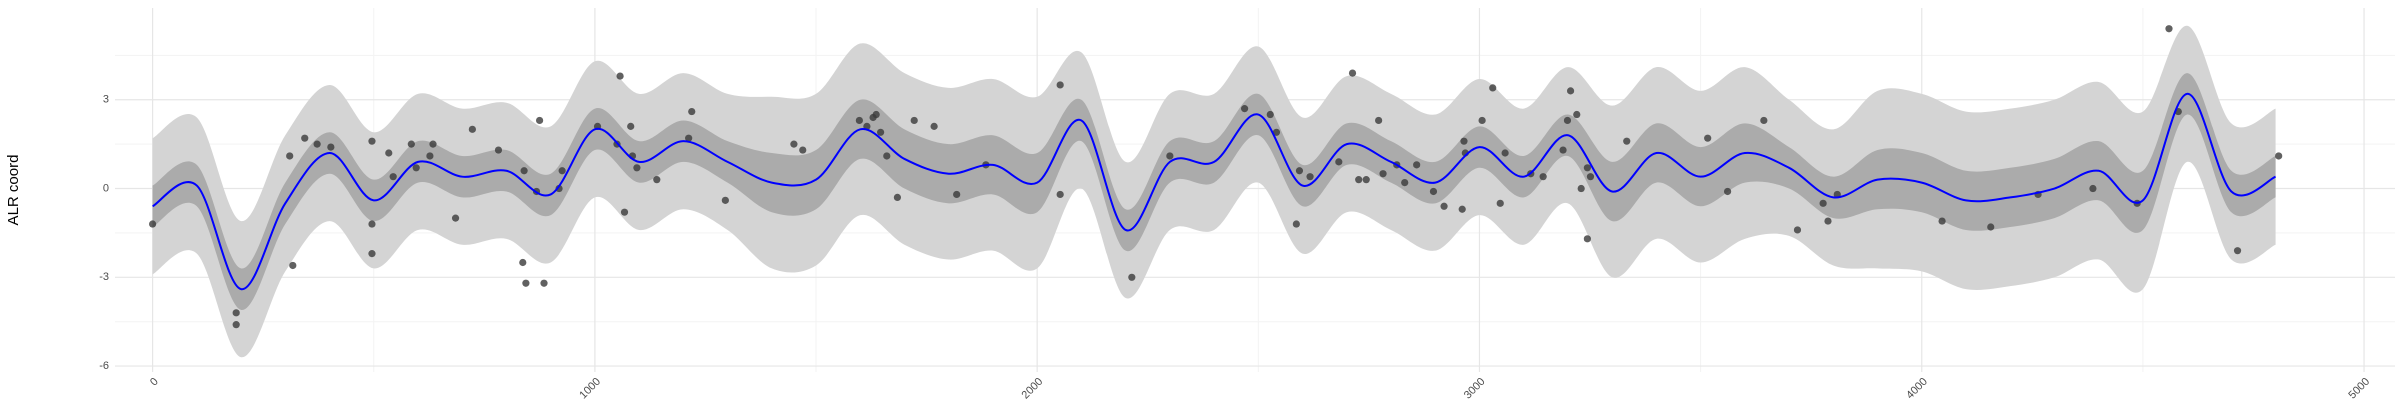 This screenshot has width=2400, height=400. I want to click on y-tick-label: 0, so click(106, 188).